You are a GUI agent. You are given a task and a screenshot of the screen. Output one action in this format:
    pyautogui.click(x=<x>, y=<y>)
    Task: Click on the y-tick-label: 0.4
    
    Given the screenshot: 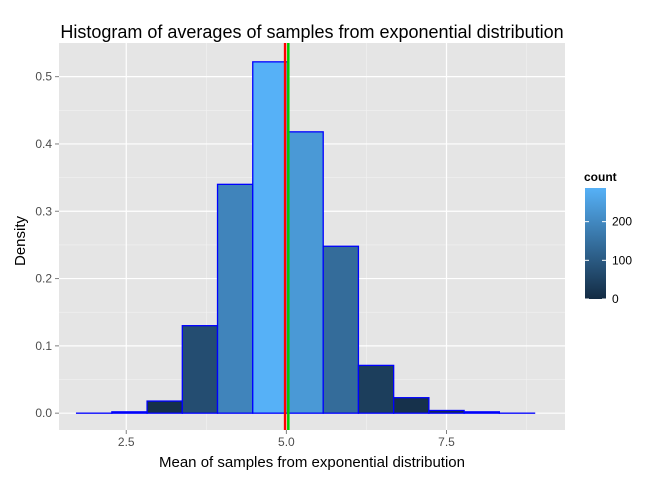 What is the action you would take?
    pyautogui.click(x=43, y=144)
    